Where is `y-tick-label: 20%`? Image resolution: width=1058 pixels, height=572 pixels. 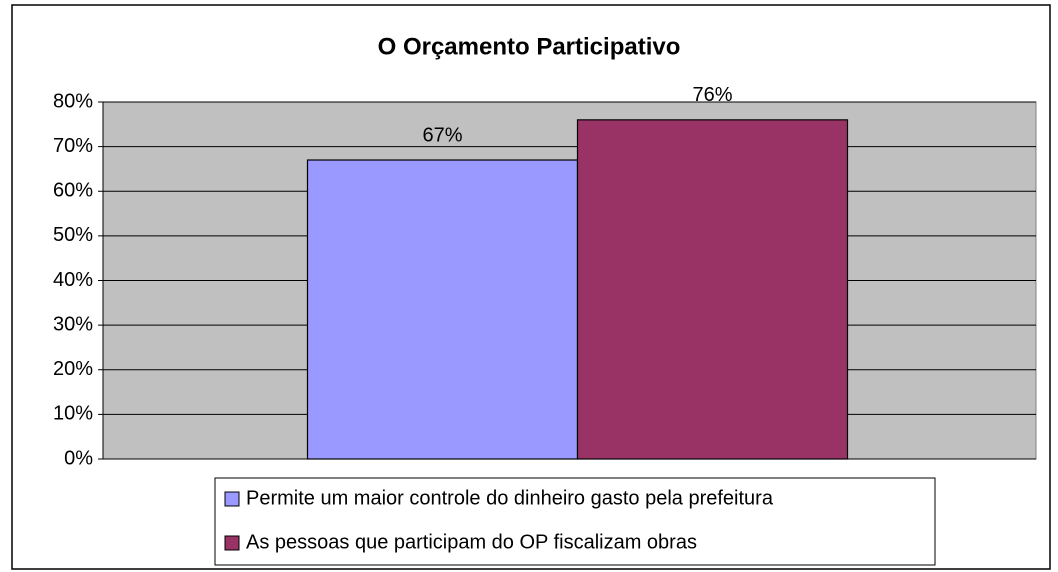 y-tick-label: 20% is located at coordinates (73, 369).